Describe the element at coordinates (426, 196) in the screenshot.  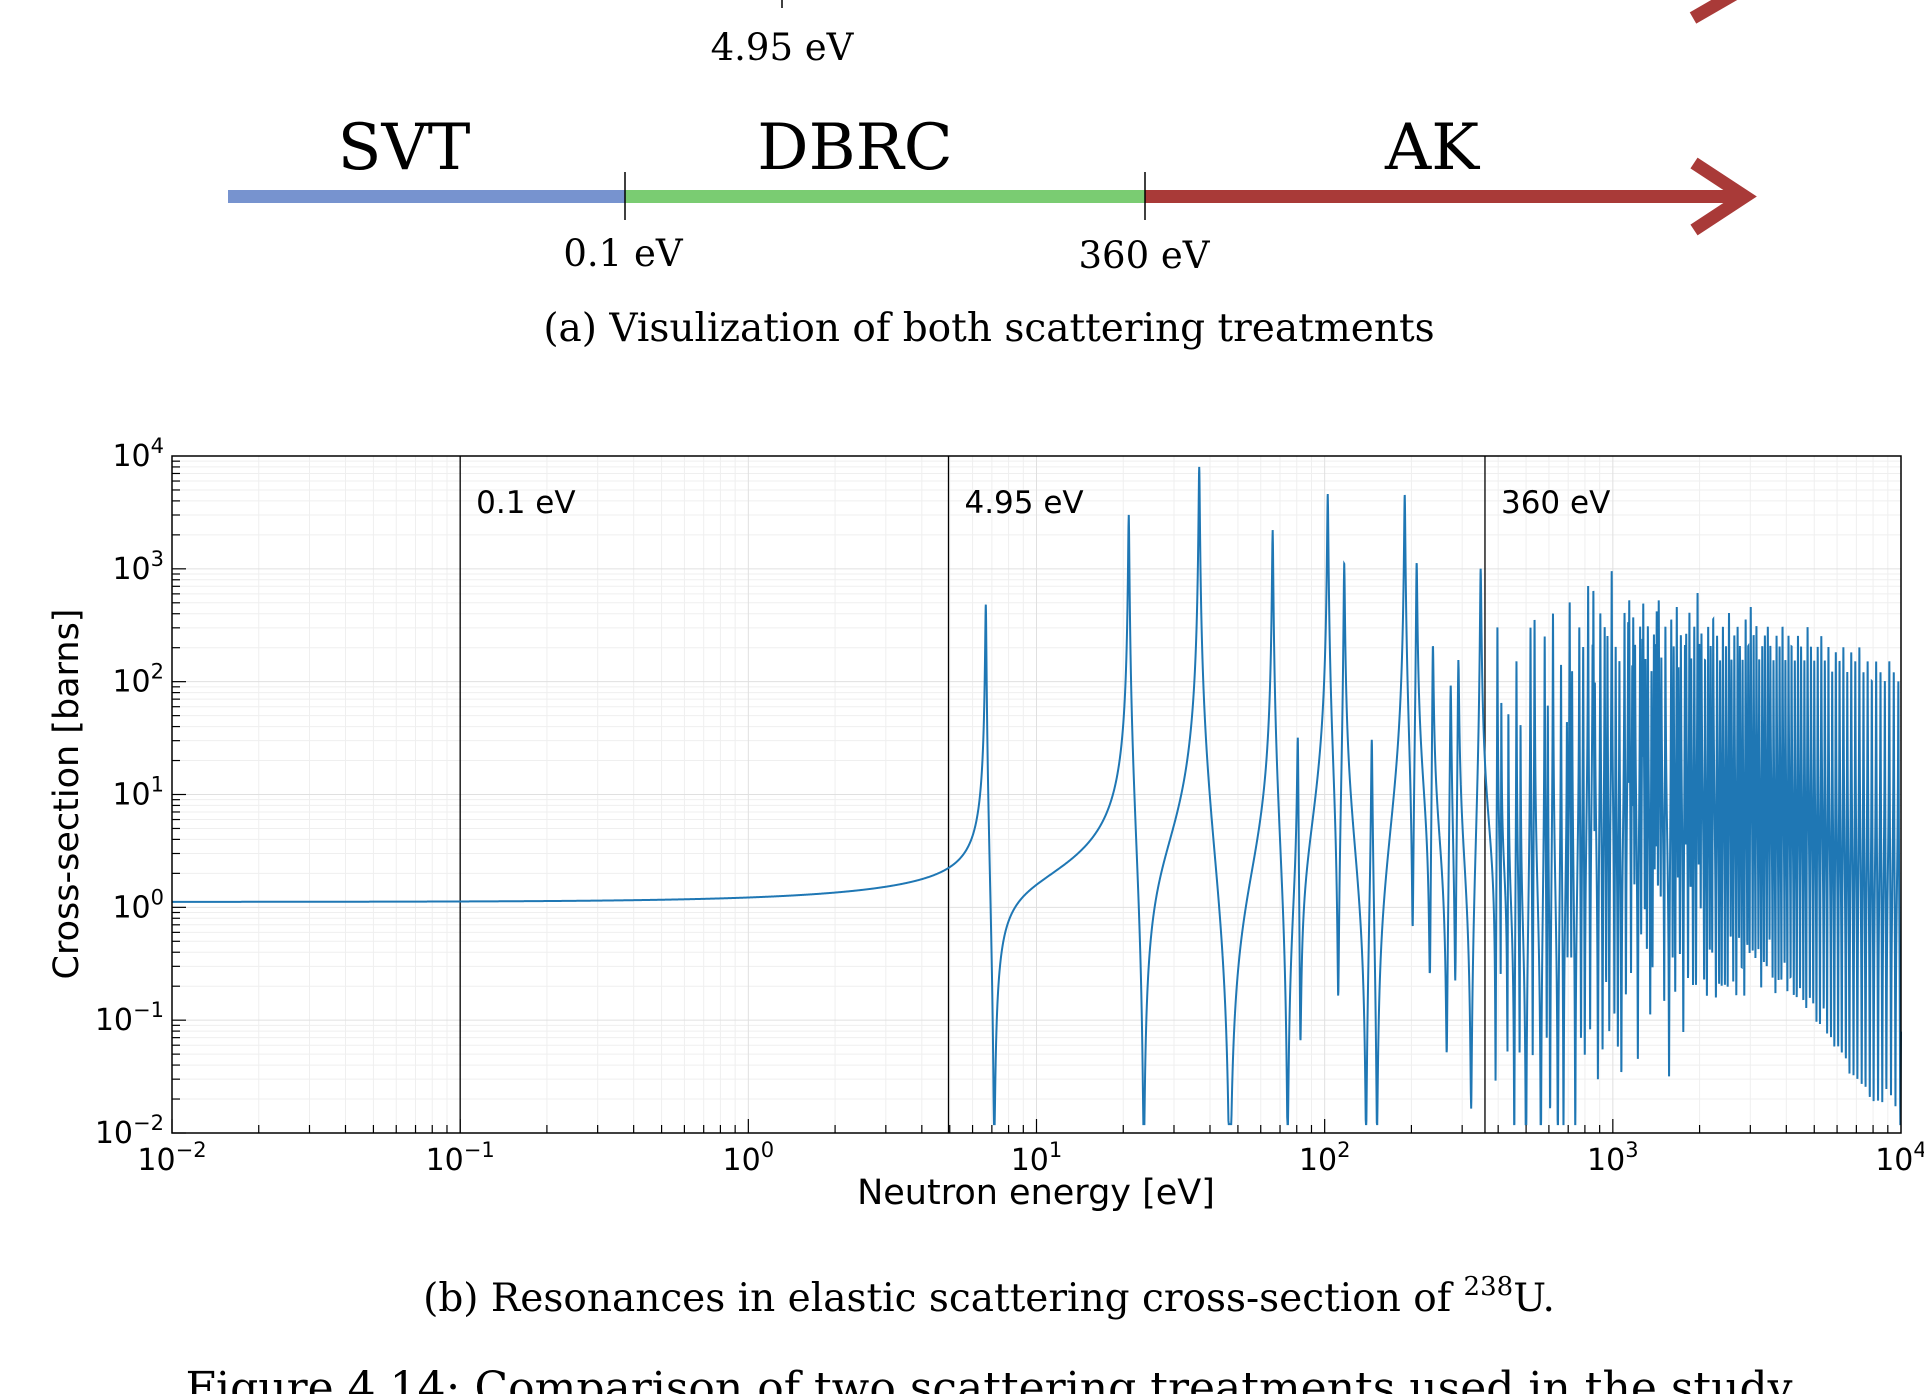
I see `segment-svt` at that location.